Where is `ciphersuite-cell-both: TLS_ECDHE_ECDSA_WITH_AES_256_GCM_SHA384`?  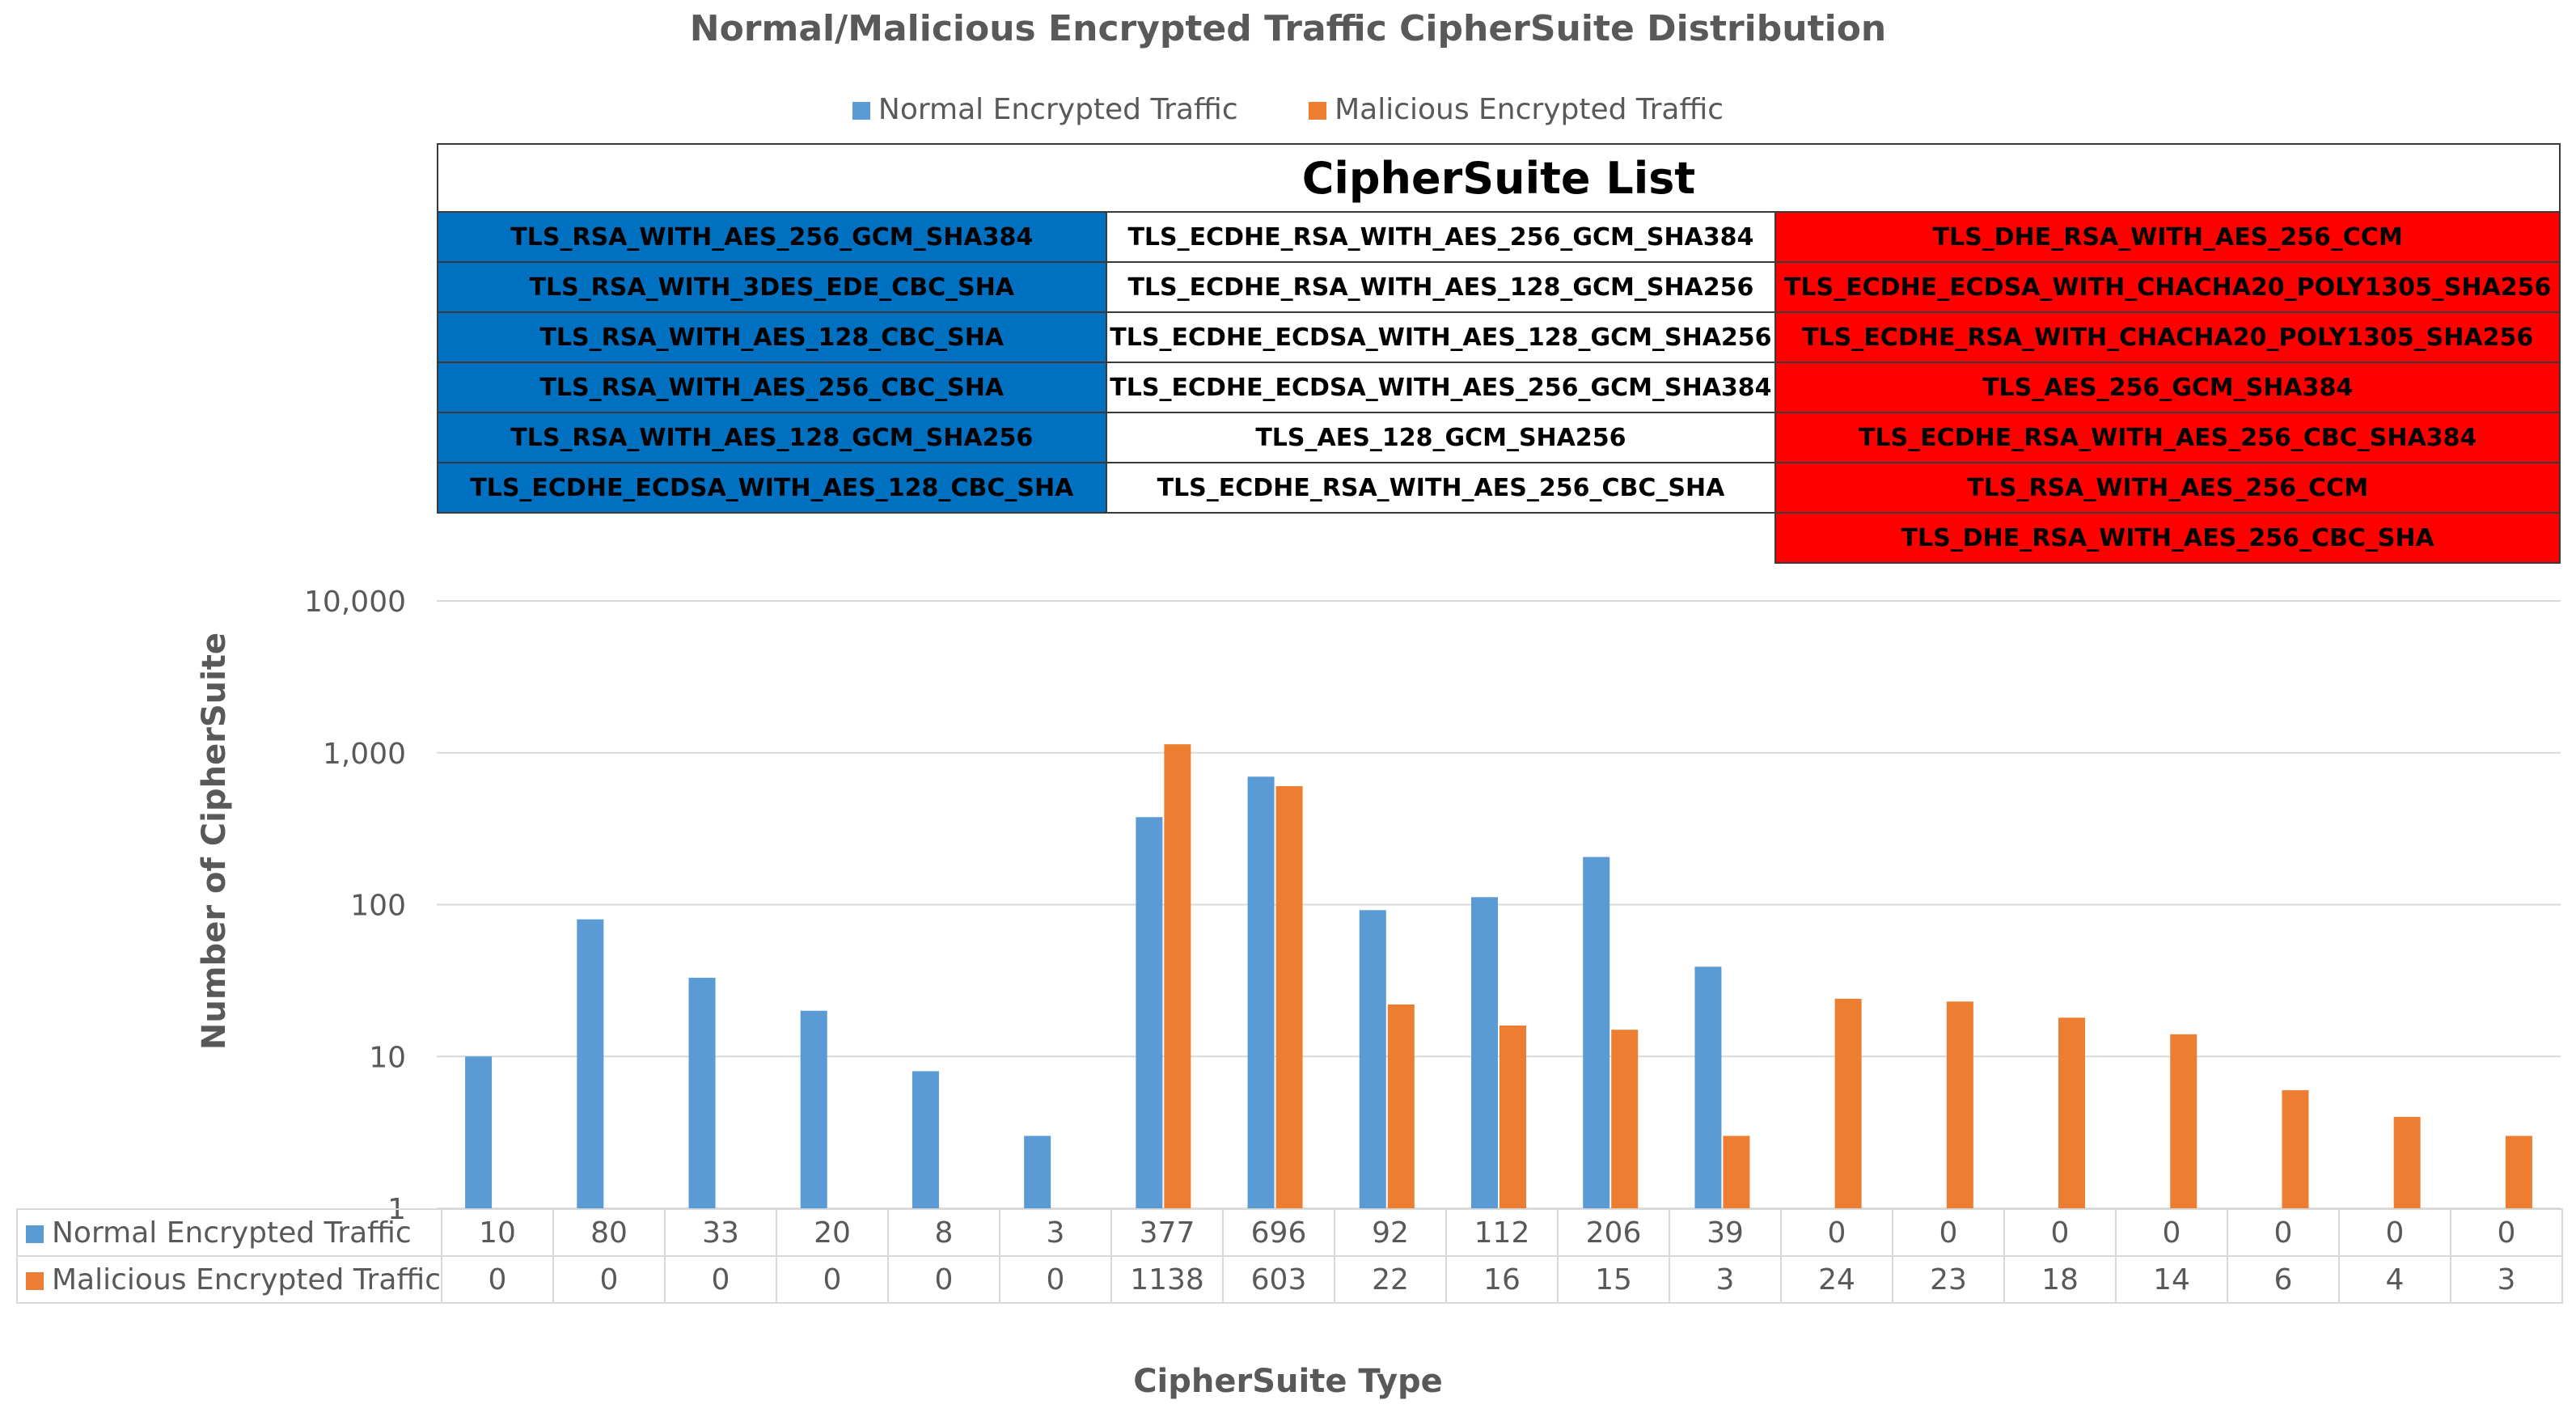
ciphersuite-cell-both: TLS_ECDHE_ECDSA_WITH_AES_256_GCM_SHA384 is located at coordinates (1441, 388).